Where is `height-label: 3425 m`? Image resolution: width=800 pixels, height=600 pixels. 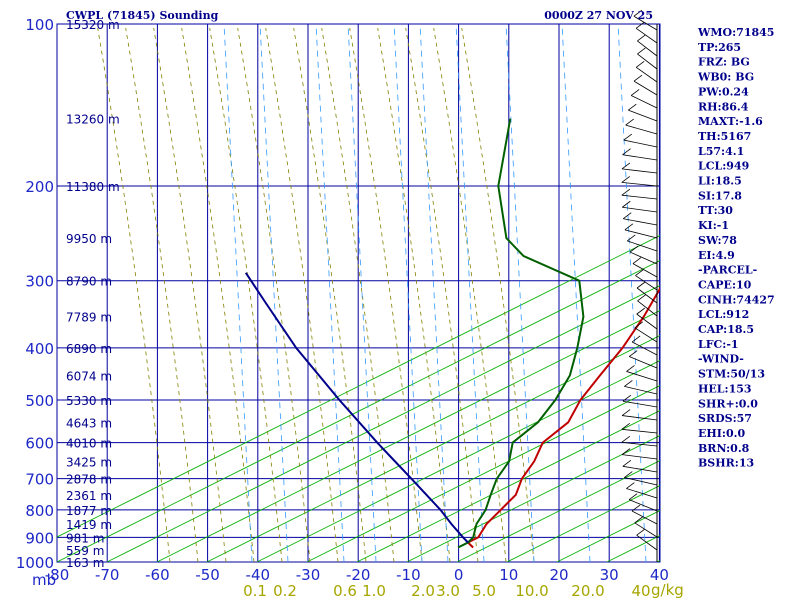
height-label: 3425 m is located at coordinates (89, 462).